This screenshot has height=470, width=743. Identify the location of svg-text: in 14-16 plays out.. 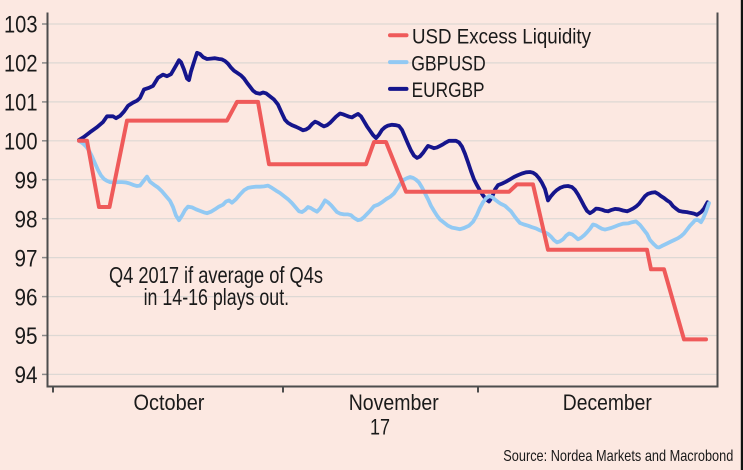
(217, 297).